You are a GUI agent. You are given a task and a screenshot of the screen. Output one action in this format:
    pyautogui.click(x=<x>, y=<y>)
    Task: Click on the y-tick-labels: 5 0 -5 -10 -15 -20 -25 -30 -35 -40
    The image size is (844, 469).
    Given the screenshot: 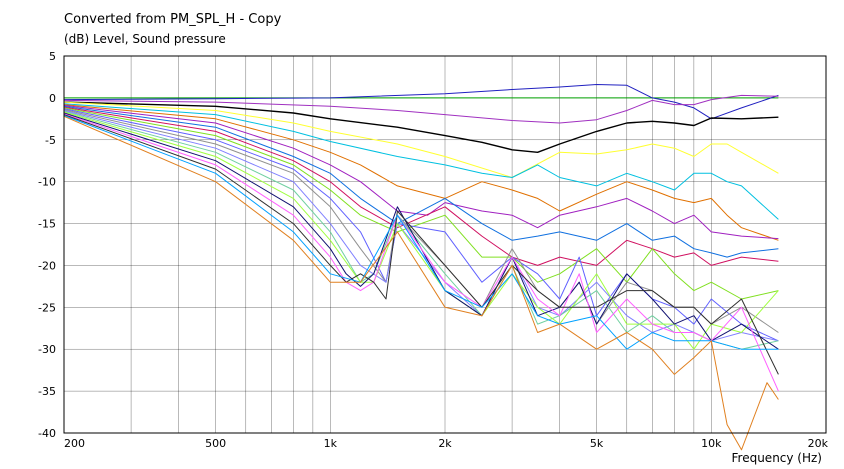 What is the action you would take?
    pyautogui.click(x=47, y=245)
    